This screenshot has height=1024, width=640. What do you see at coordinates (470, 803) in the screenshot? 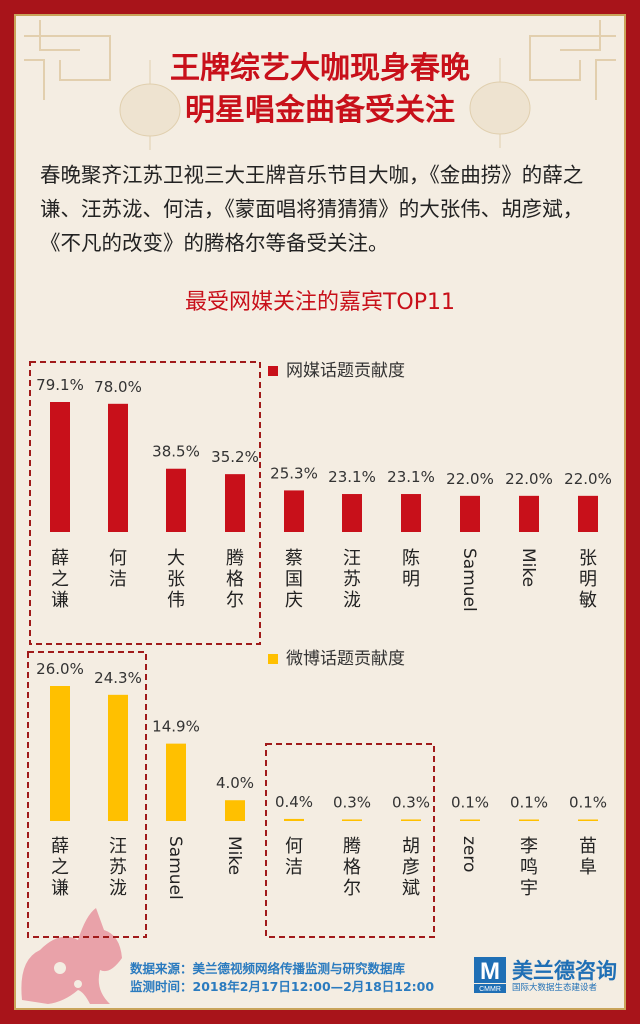
I see `value-label-1-7: 0.1%` at bounding box center [470, 803].